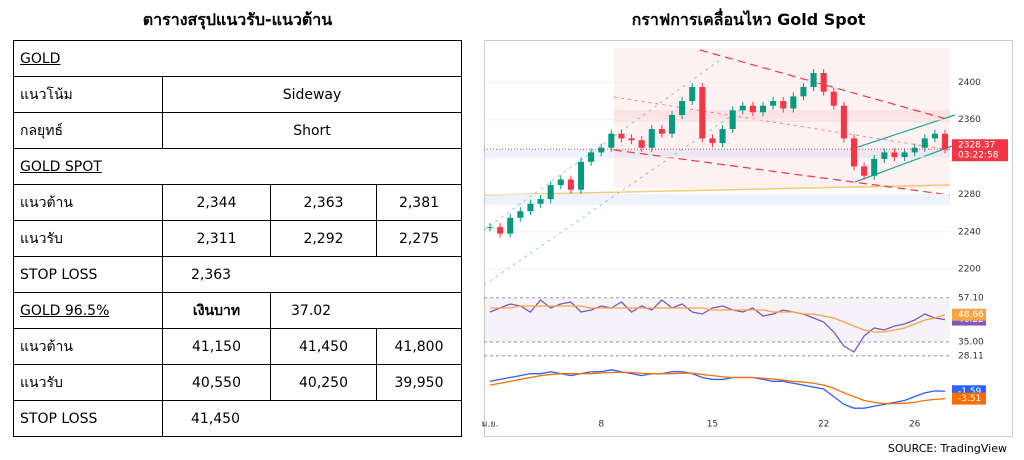 This screenshot has width=1024, height=460. Describe the element at coordinates (490, 425) in the screenshot. I see `x-tick-label: ม.ย.` at that location.